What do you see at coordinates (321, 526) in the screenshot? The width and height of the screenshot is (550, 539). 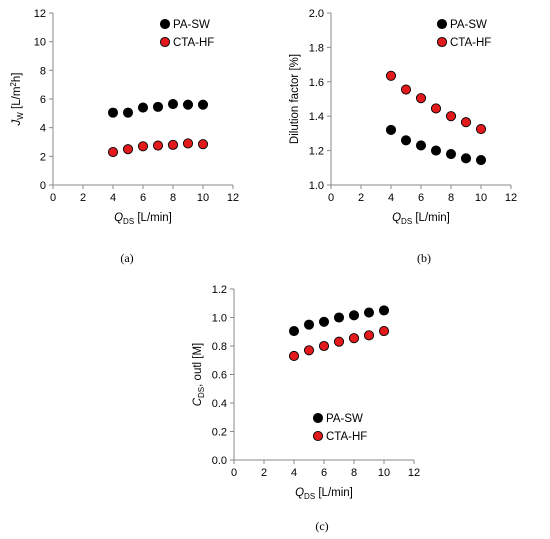 I see `panel-caption: (c)` at bounding box center [321, 526].